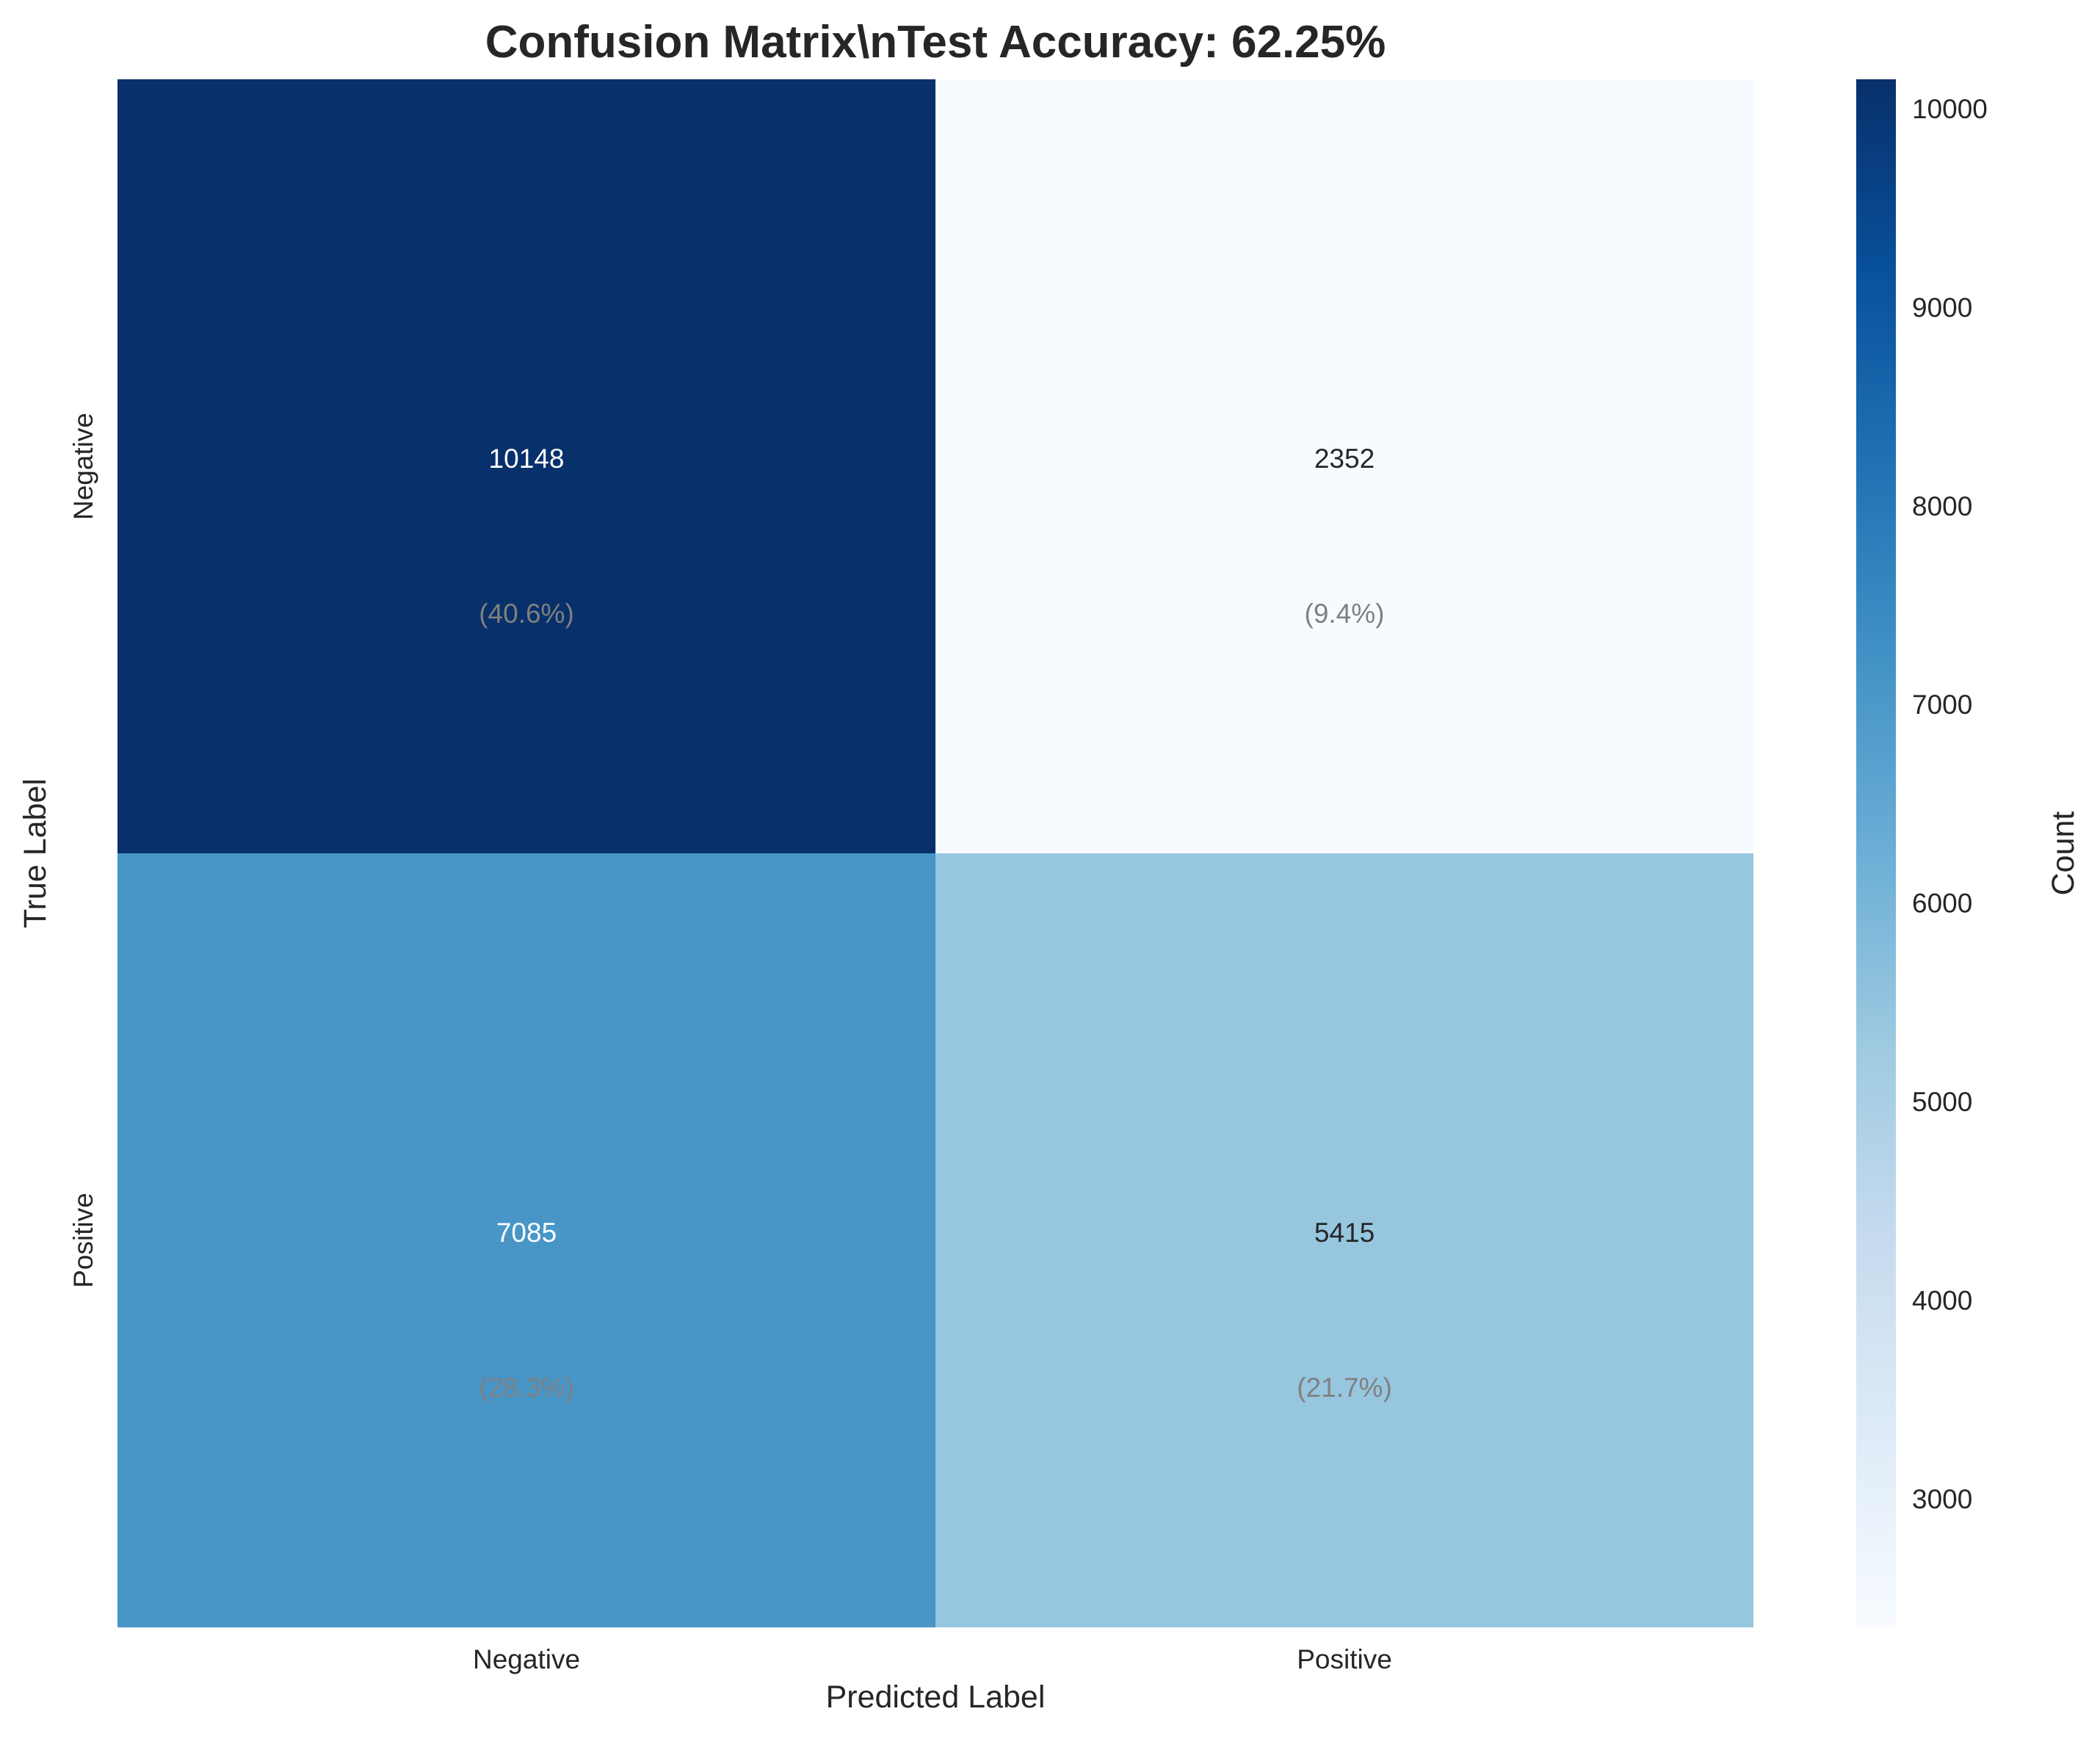  I want to click on cell-percent-label: (40.6%), so click(526, 614).